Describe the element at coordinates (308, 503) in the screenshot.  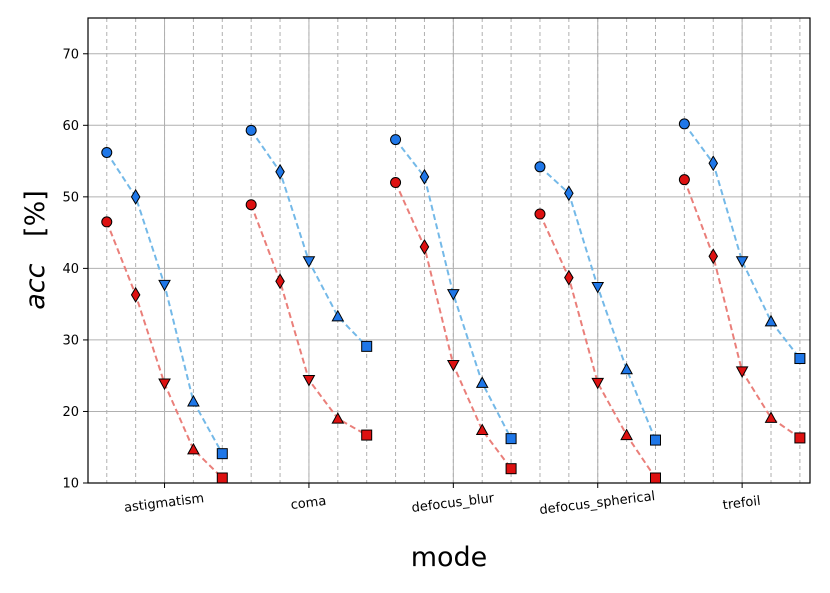
I see `x-tick-label: coma` at that location.